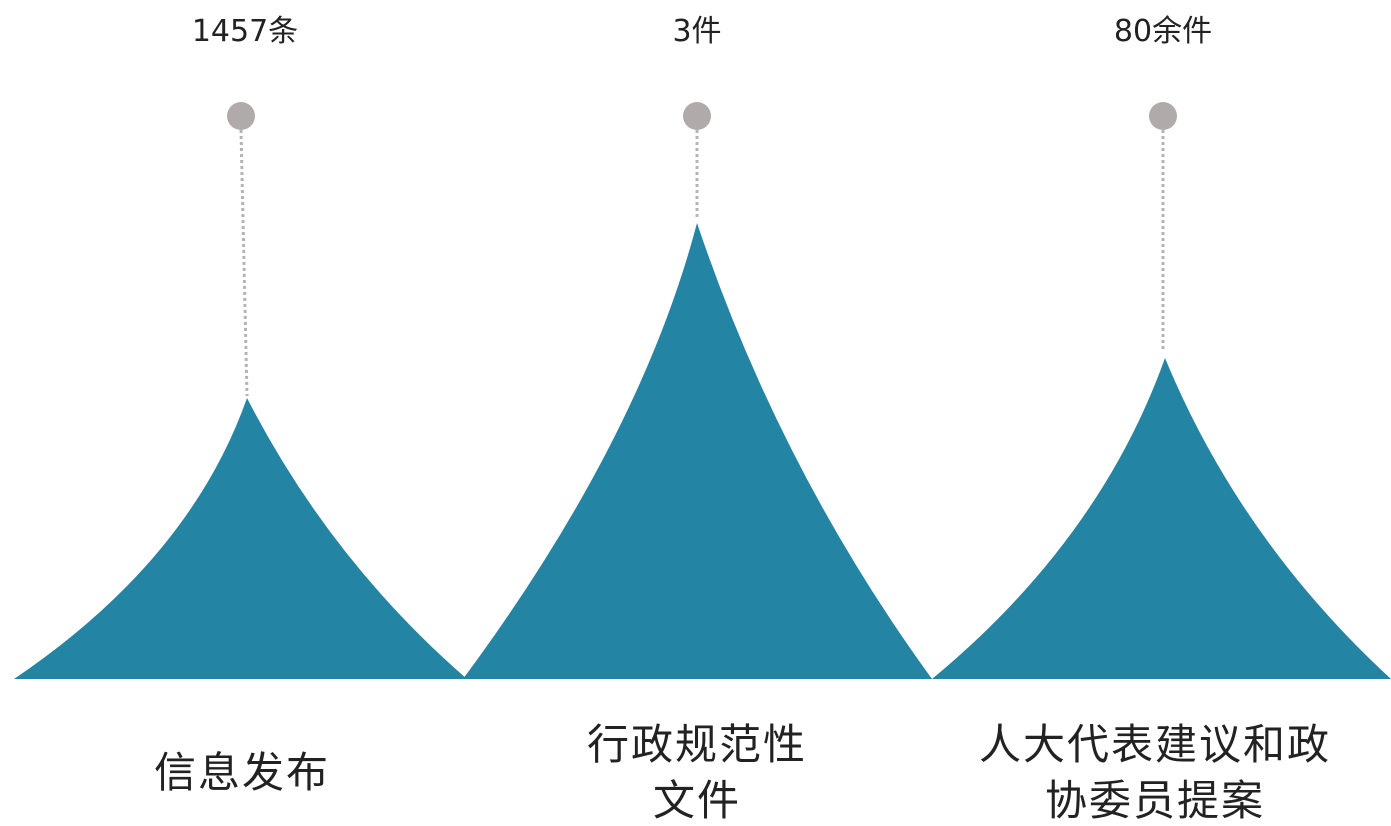 This screenshot has width=1391, height=826. I want to click on category-label-2-line-1: 行政规范性, so click(696, 744).